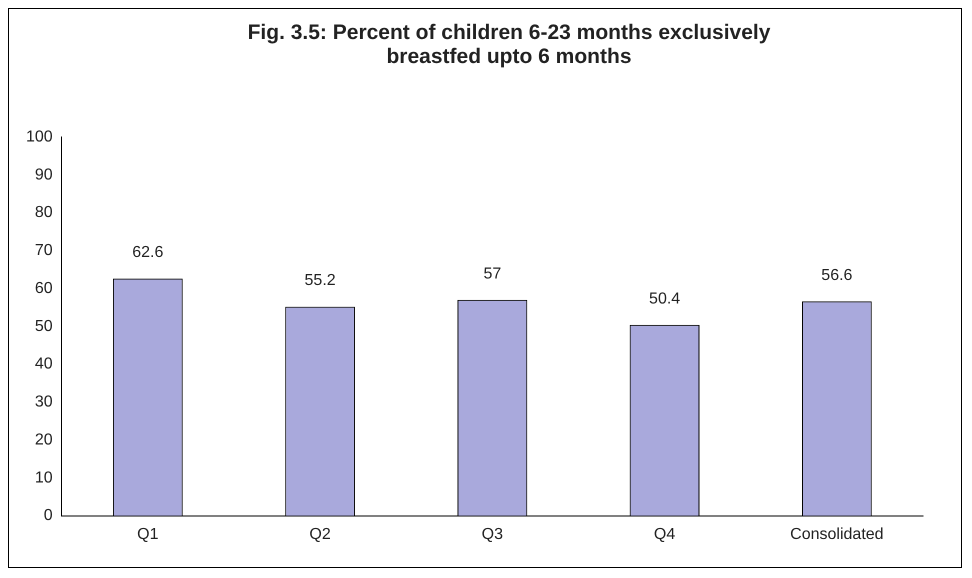 This screenshot has width=972, height=578. I want to click on y-tick-label: 30, so click(43, 402).